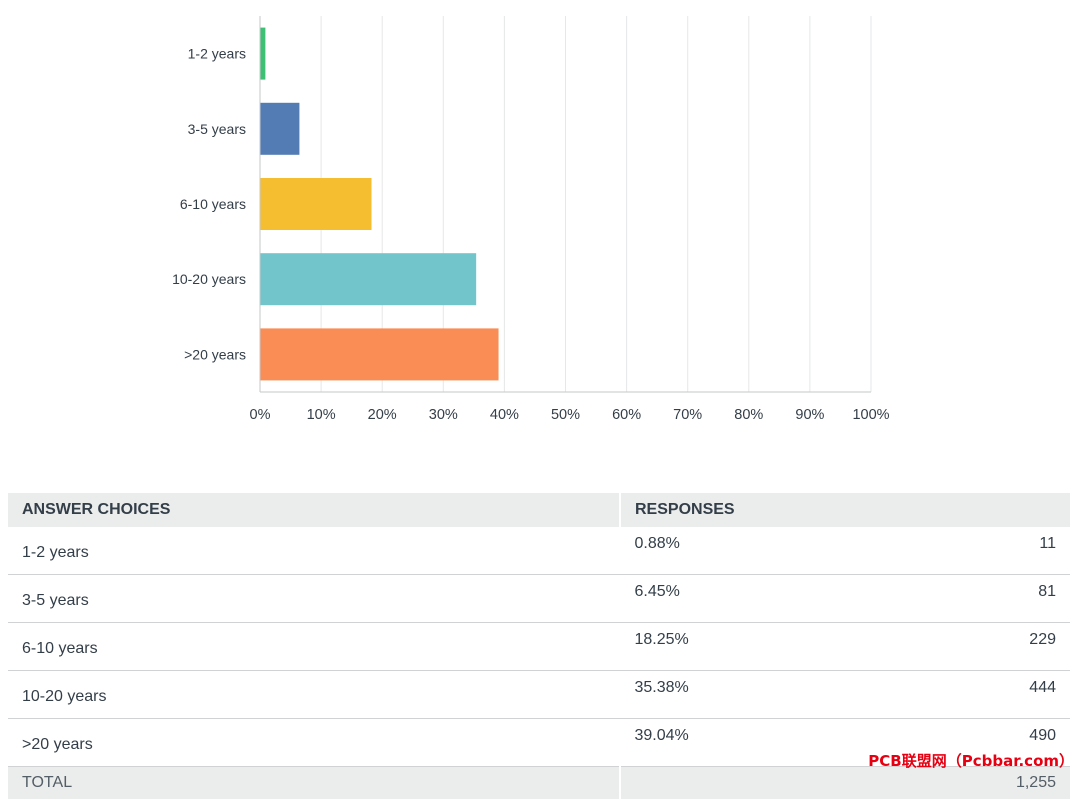 The width and height of the screenshot is (1080, 799). Describe the element at coordinates (215, 354) in the screenshot. I see `category-label: >20 years` at that location.